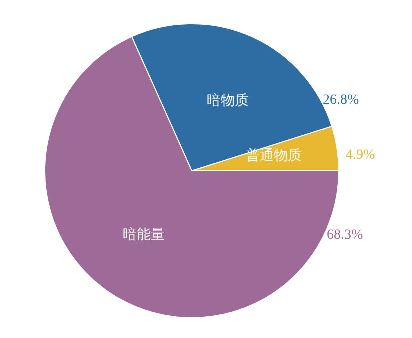 The image size is (412, 338). Describe the element at coordinates (228, 101) in the screenshot. I see `slice-label: 暗物质` at that location.